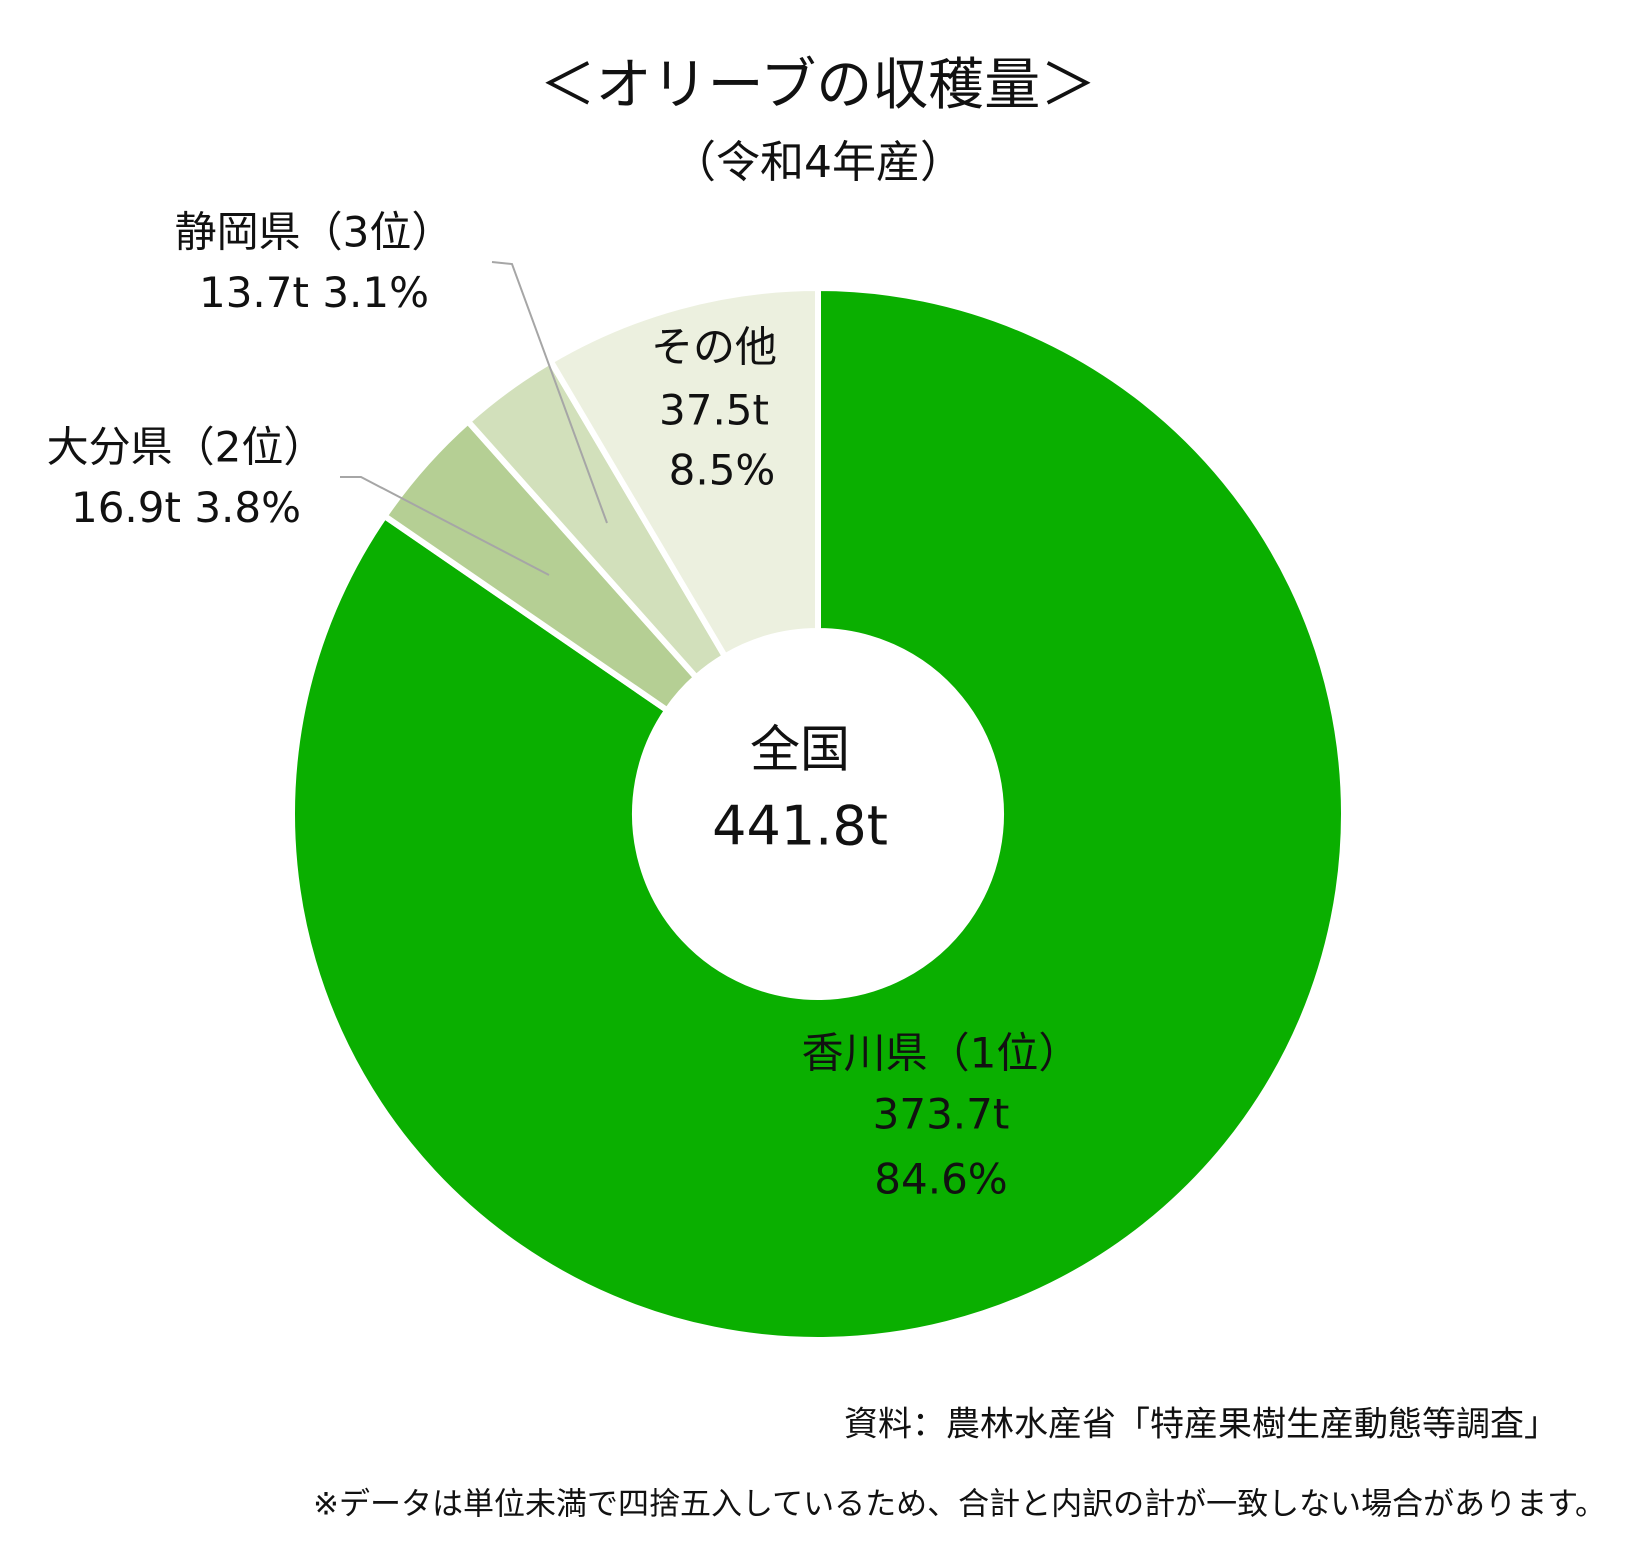 This screenshot has height=1548, width=1632. What do you see at coordinates (186, 507) in the screenshot?
I see `slice-value-label: 16.9t 3.8%` at bounding box center [186, 507].